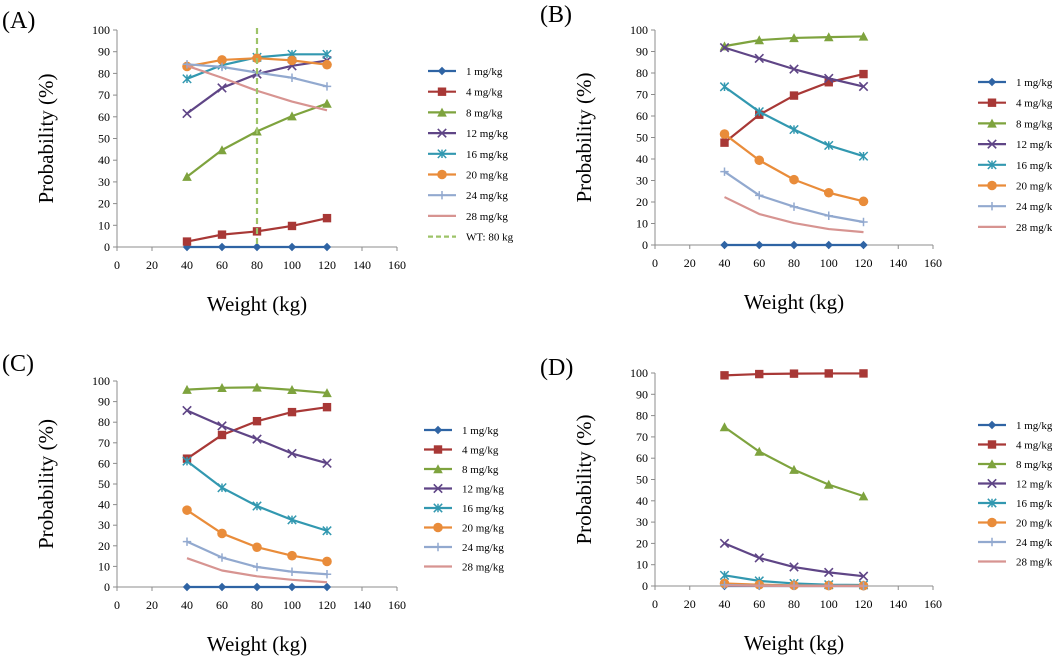 This screenshot has width=1052, height=663. I want to click on x-tick-label: 60, so click(222, 265).